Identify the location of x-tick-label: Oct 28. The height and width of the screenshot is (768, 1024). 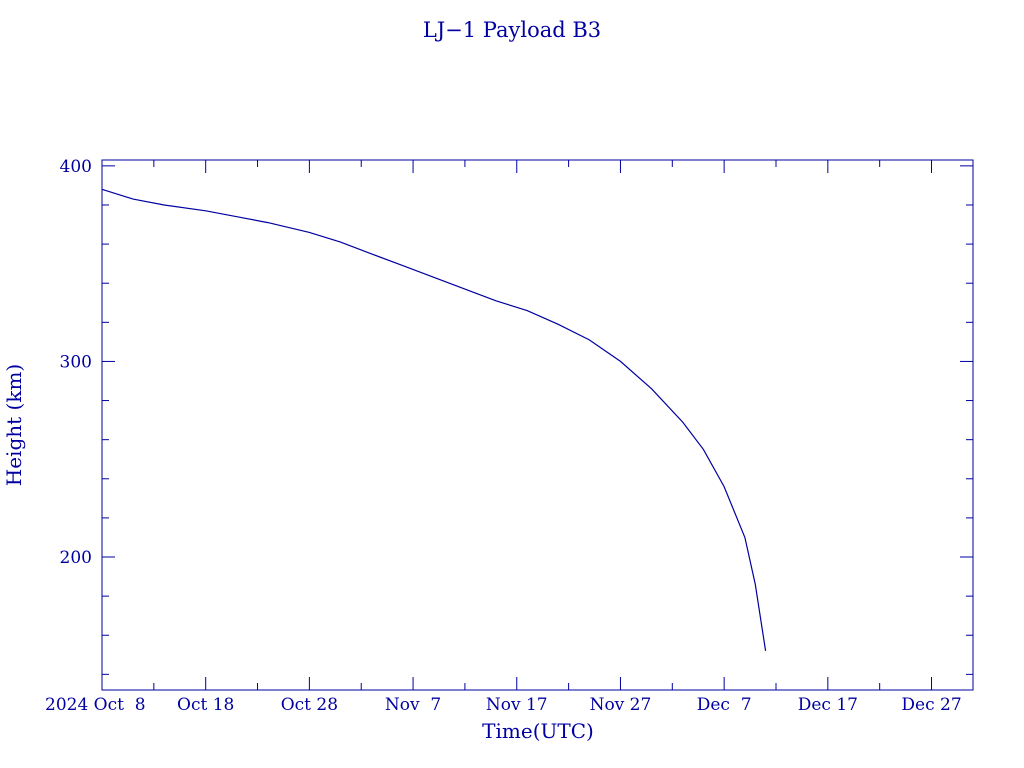
(309, 705).